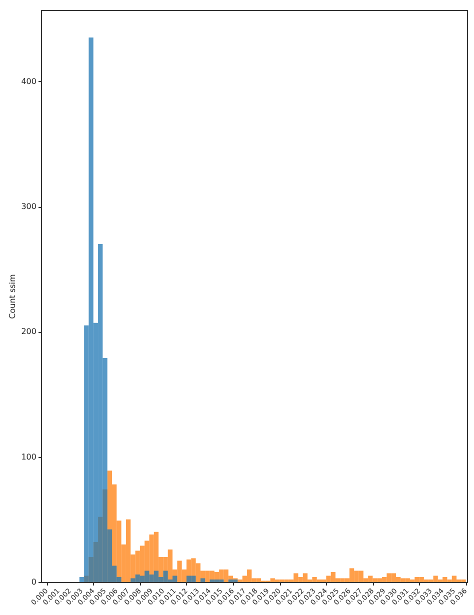 The height and width of the screenshot is (615, 474). What do you see at coordinates (33, 582) in the screenshot?
I see `y-tick-label: 0` at bounding box center [33, 582].